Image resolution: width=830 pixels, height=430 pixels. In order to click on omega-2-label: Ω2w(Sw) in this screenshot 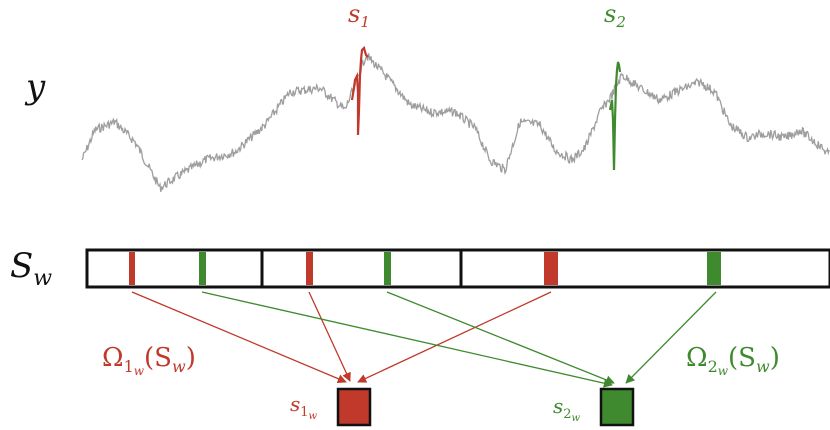, I will do `click(733, 360)`.